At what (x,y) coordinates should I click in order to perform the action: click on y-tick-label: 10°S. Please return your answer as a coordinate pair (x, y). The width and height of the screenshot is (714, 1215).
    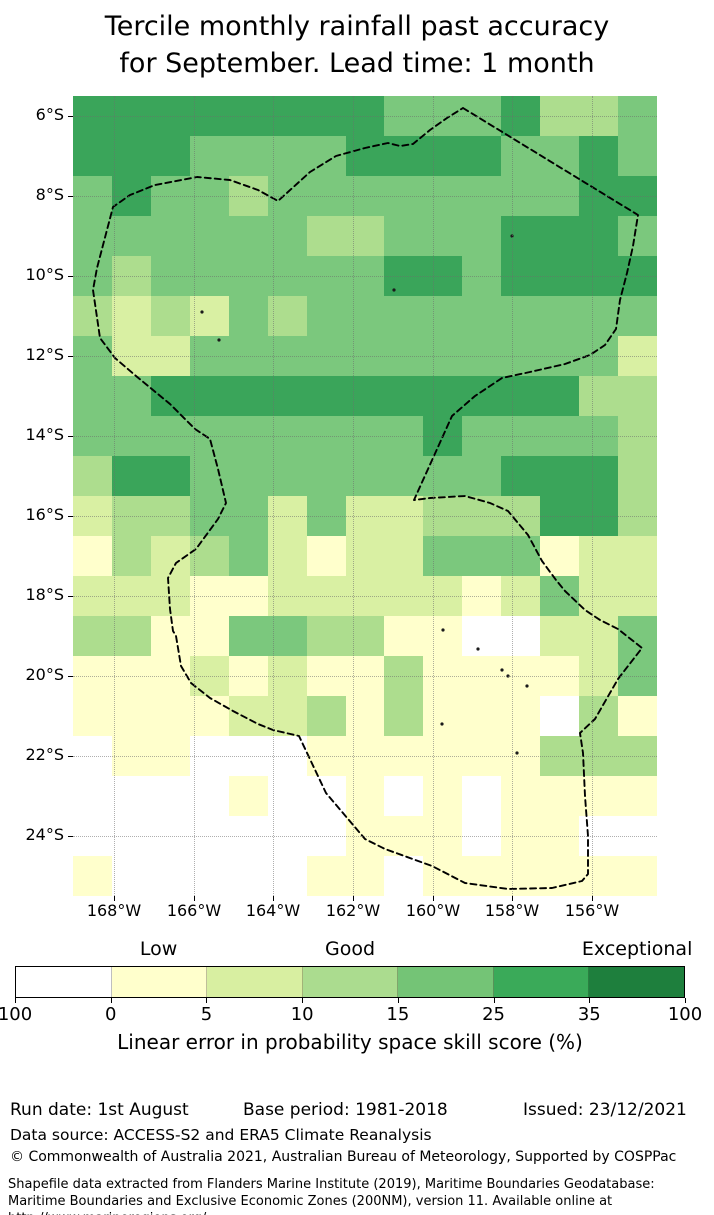
    Looking at the image, I should click on (44, 274).